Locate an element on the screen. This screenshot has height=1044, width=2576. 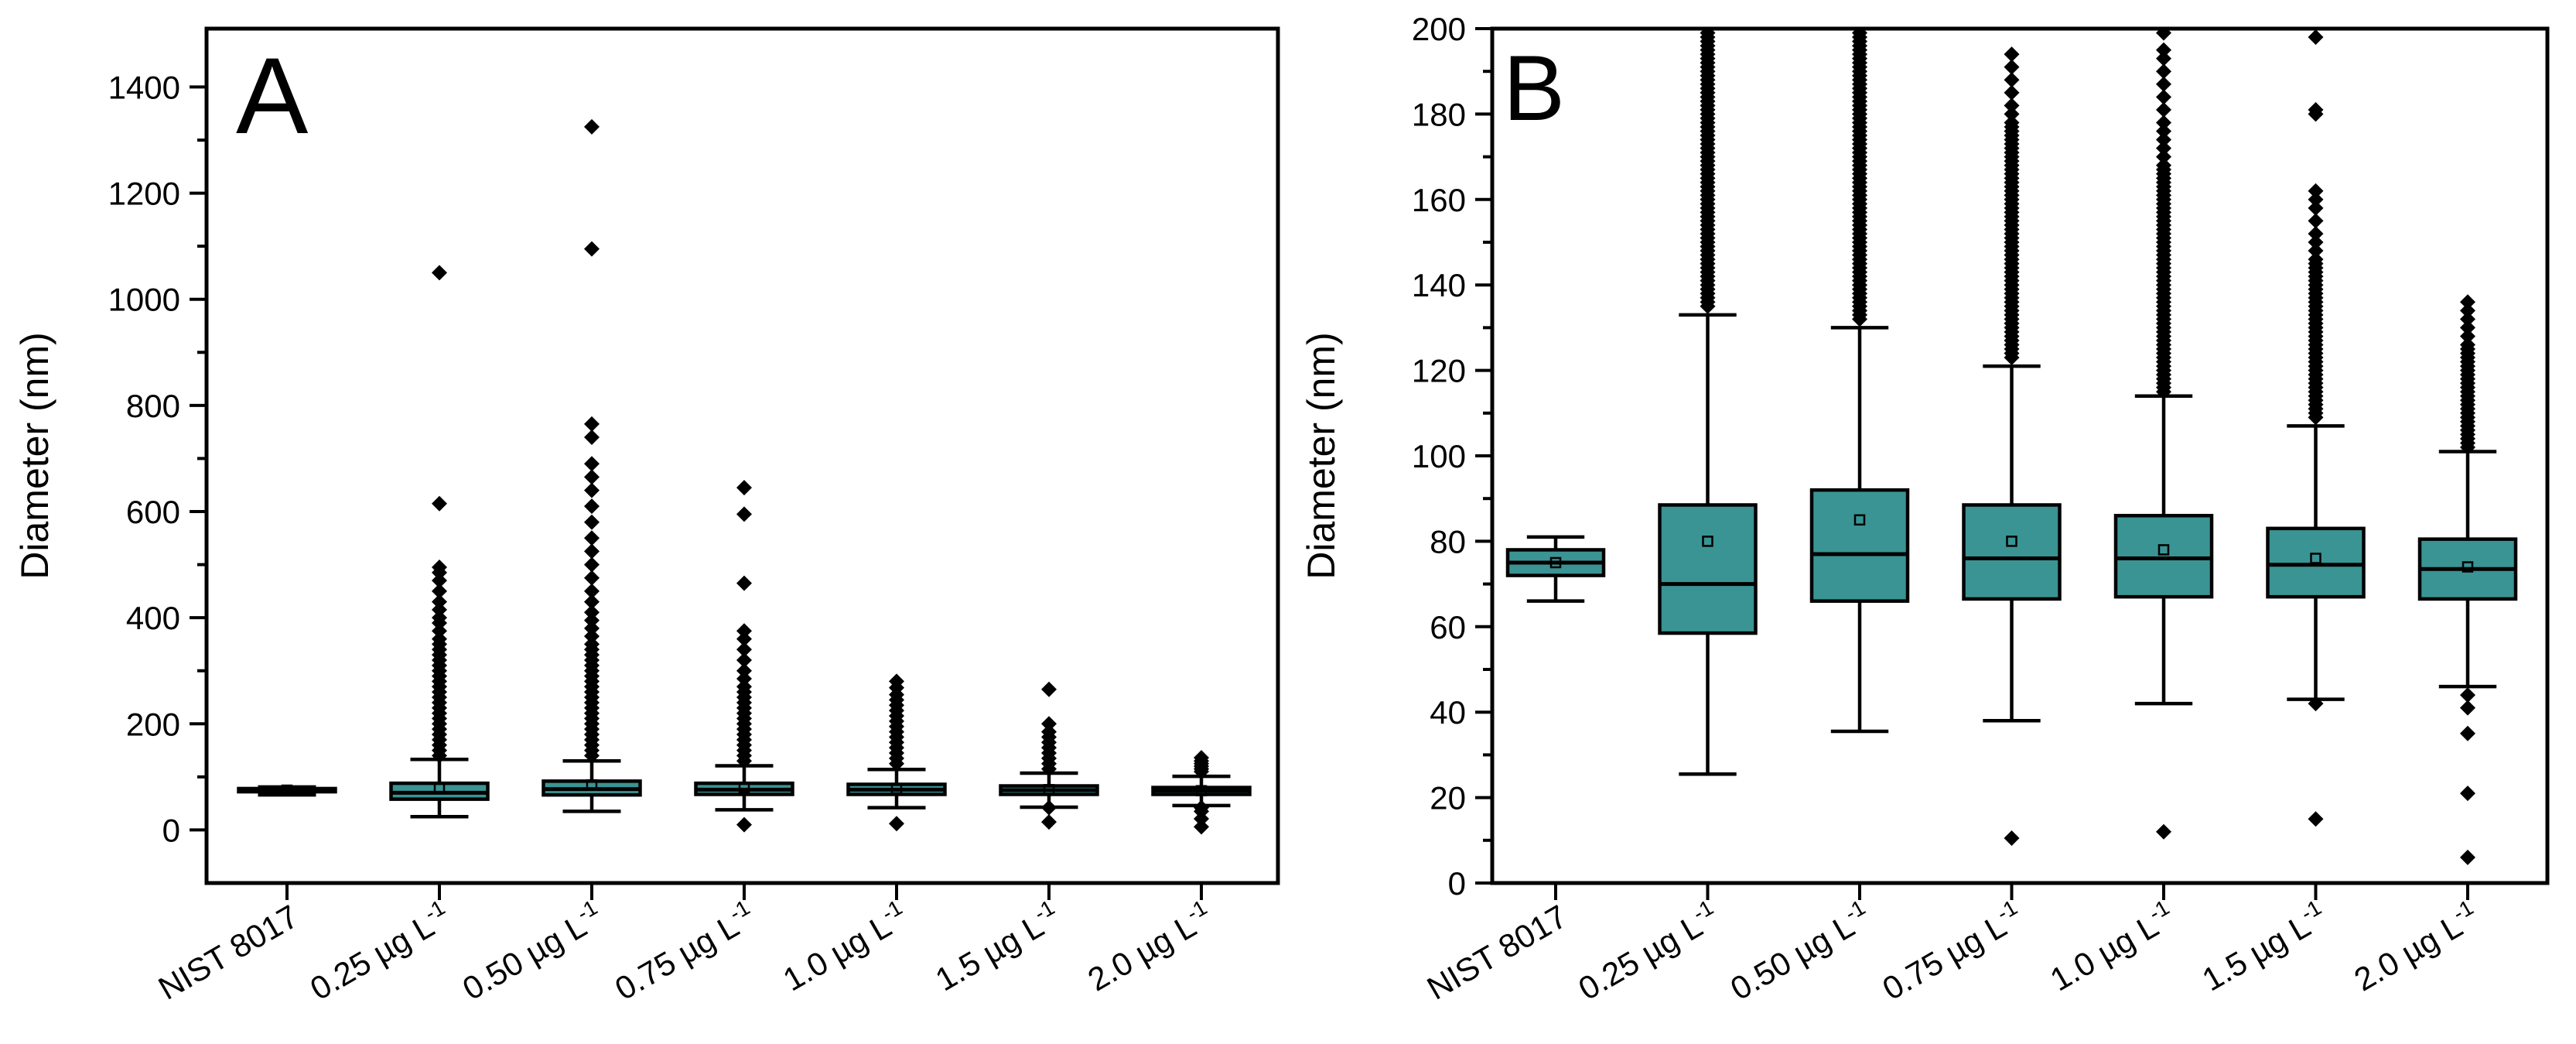
y-tick-label: 100 is located at coordinates (1439, 456).